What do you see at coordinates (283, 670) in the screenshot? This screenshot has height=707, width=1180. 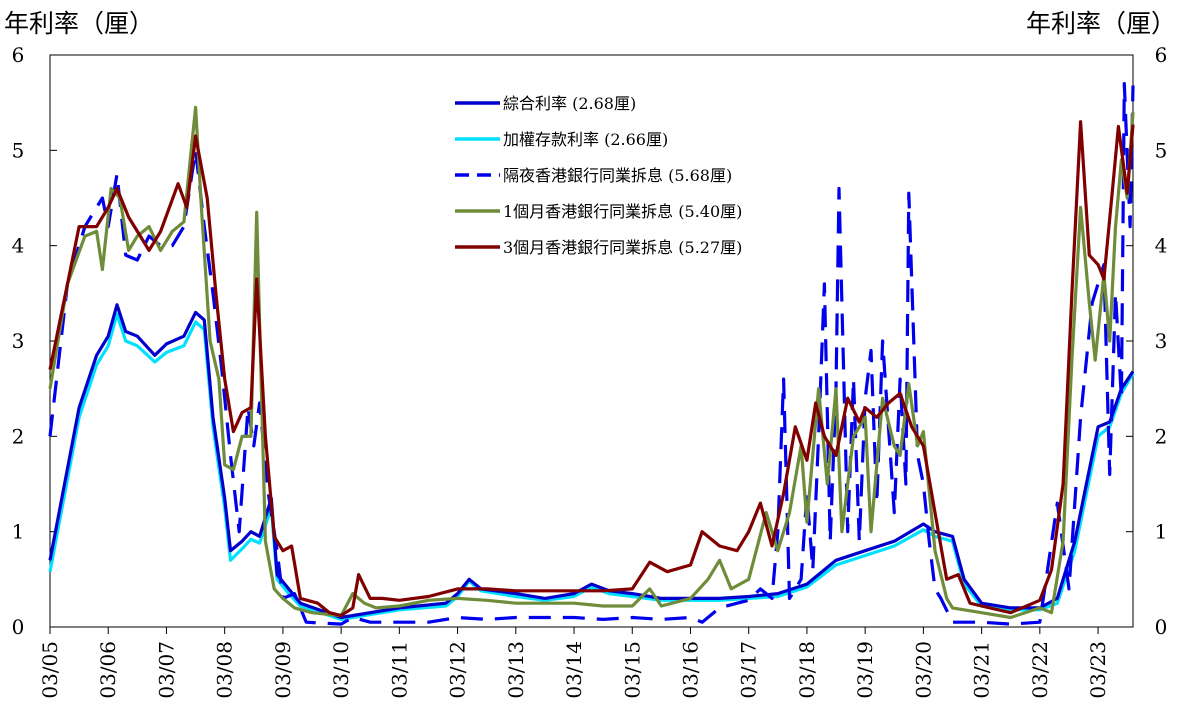 I see `x-tick-label-4: 03/09` at bounding box center [283, 670].